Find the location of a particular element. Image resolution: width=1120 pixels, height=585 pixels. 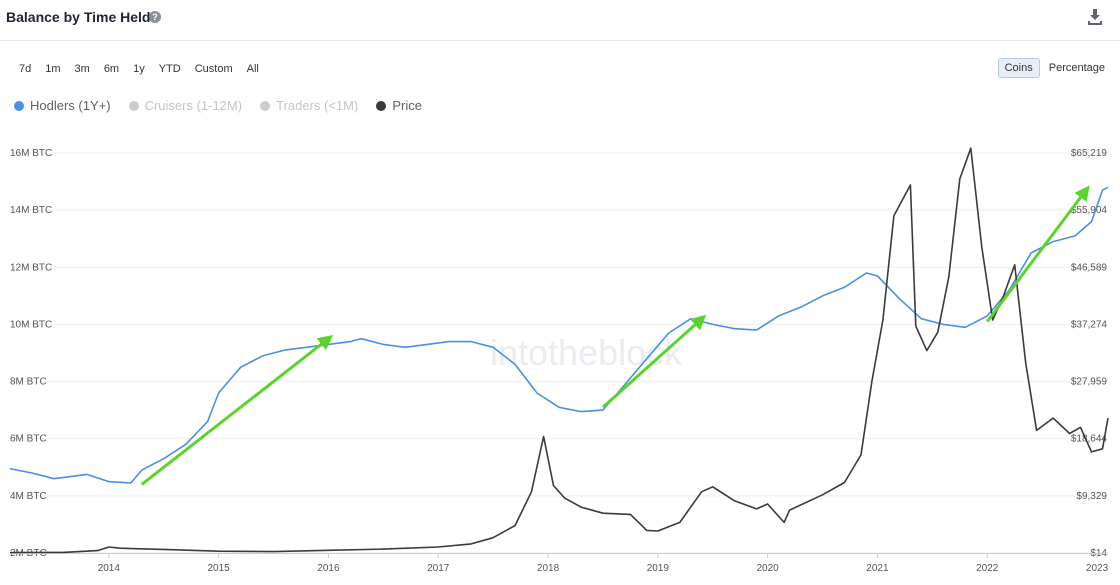

range-all-button: All is located at coordinates (252, 69).